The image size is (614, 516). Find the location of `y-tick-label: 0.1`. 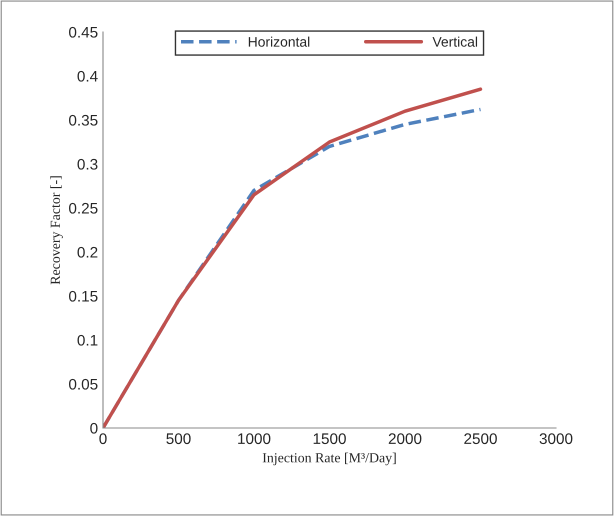

y-tick-label: 0.1 is located at coordinates (88, 340).